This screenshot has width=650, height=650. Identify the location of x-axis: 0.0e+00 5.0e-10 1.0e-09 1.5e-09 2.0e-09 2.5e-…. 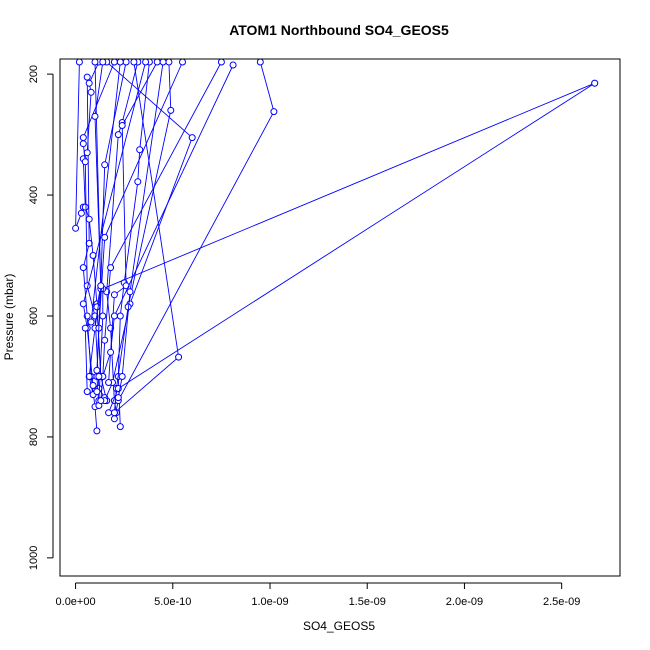
(318, 595).